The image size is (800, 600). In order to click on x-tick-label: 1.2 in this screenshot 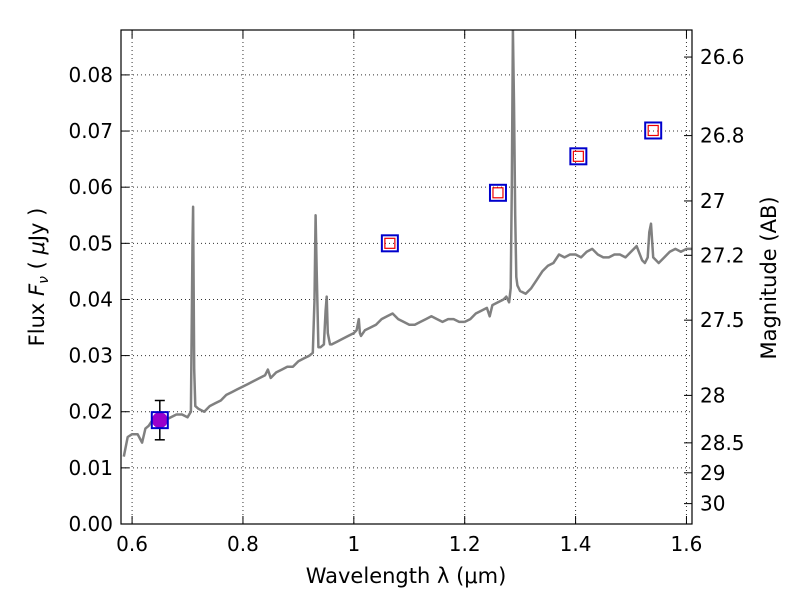, I will do `click(465, 544)`.